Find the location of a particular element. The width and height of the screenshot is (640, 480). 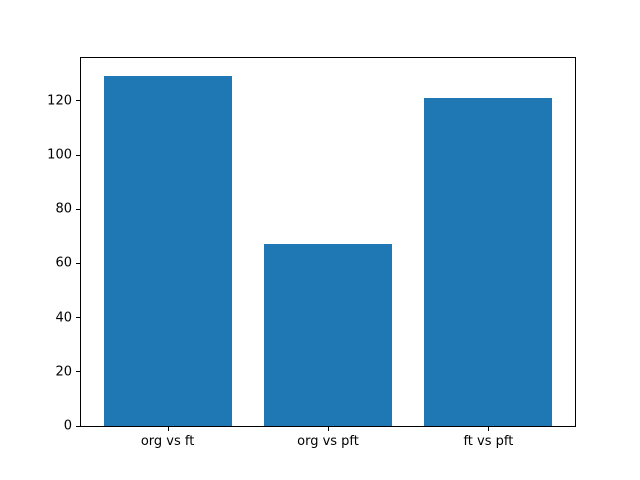

x-tick-label: org vs ft is located at coordinates (167, 441).